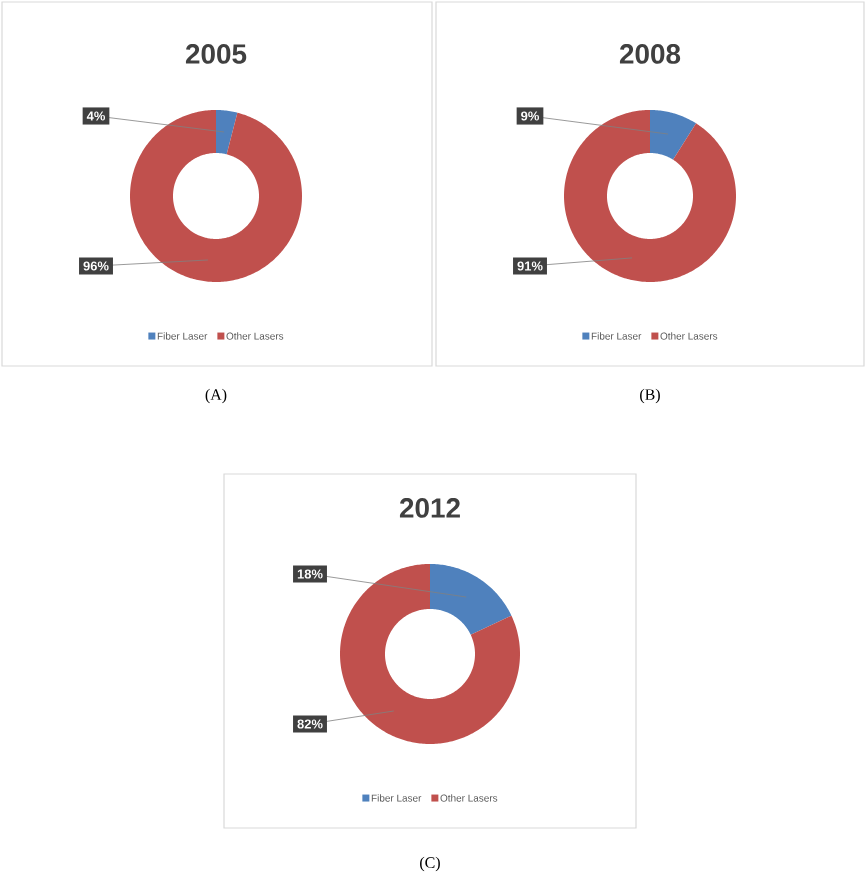 The width and height of the screenshot is (866, 882). What do you see at coordinates (216, 54) in the screenshot?
I see `chart-title: 2005` at bounding box center [216, 54].